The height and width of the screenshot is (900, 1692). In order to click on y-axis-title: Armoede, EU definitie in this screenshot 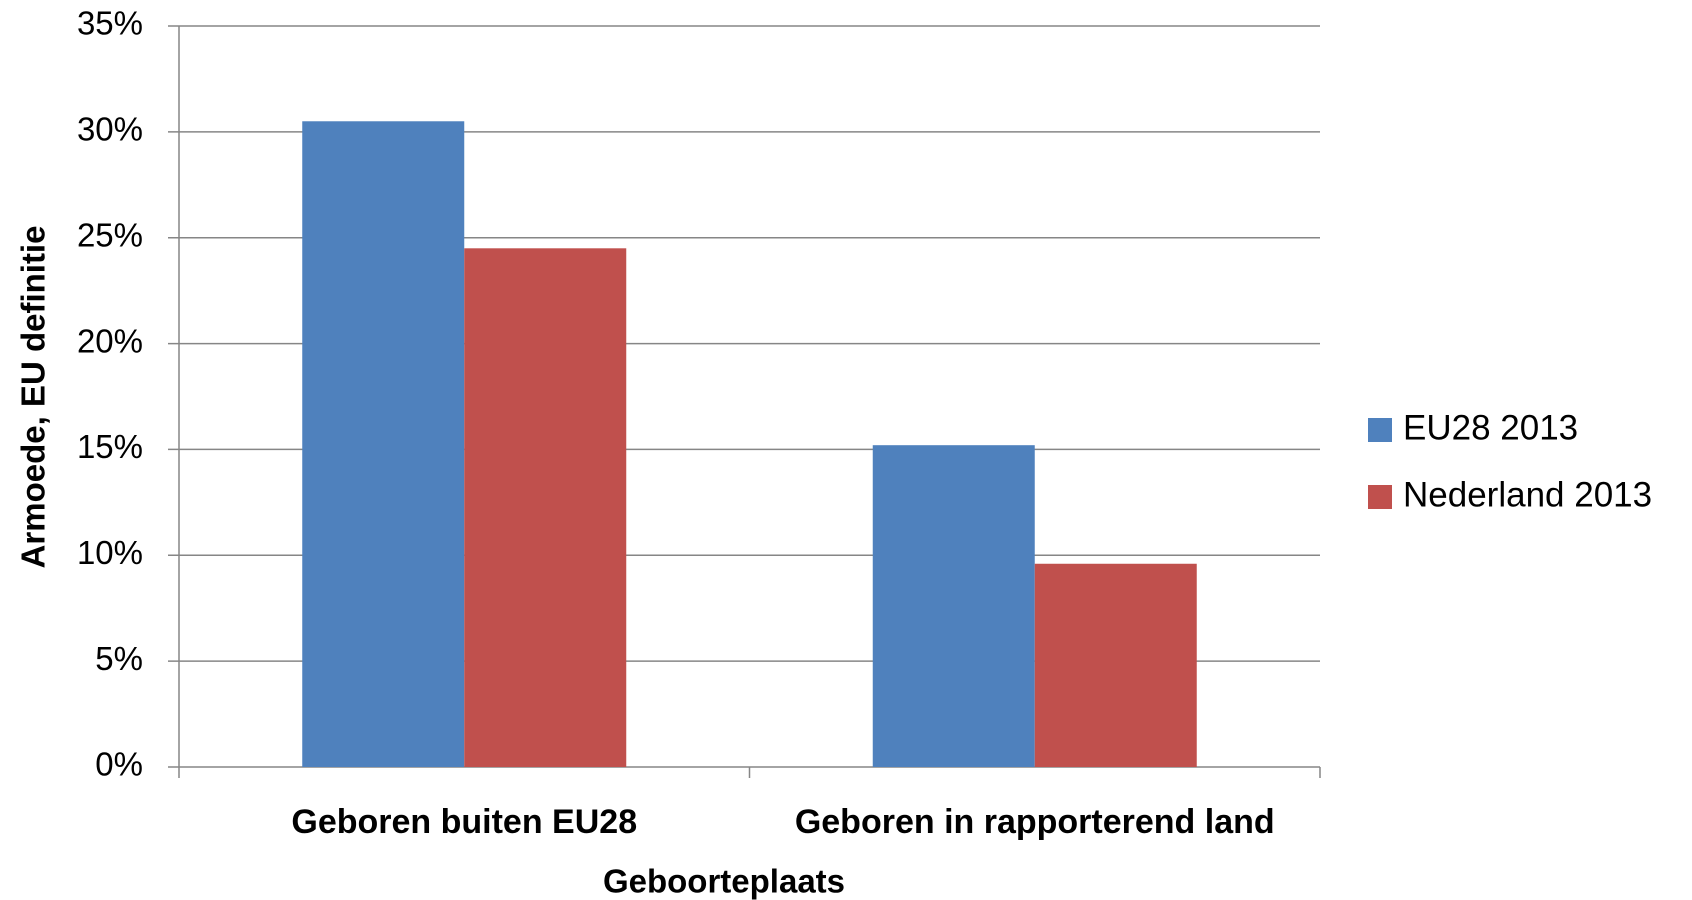, I will do `click(33, 397)`.